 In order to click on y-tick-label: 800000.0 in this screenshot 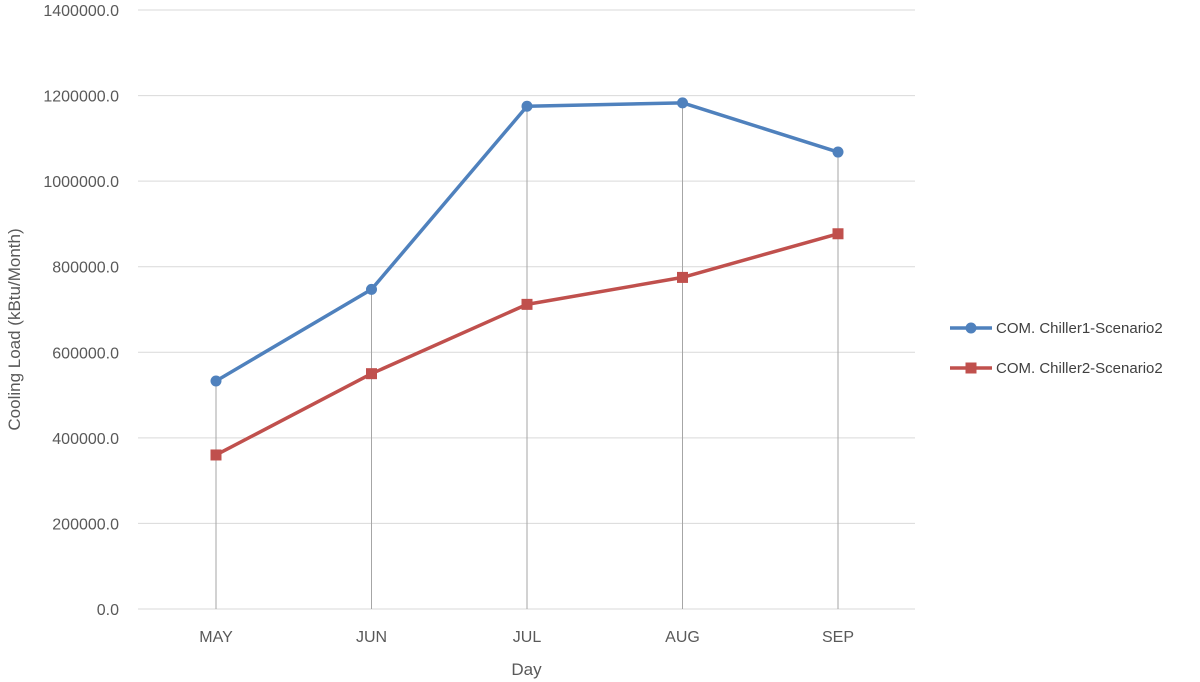, I will do `click(85, 268)`.